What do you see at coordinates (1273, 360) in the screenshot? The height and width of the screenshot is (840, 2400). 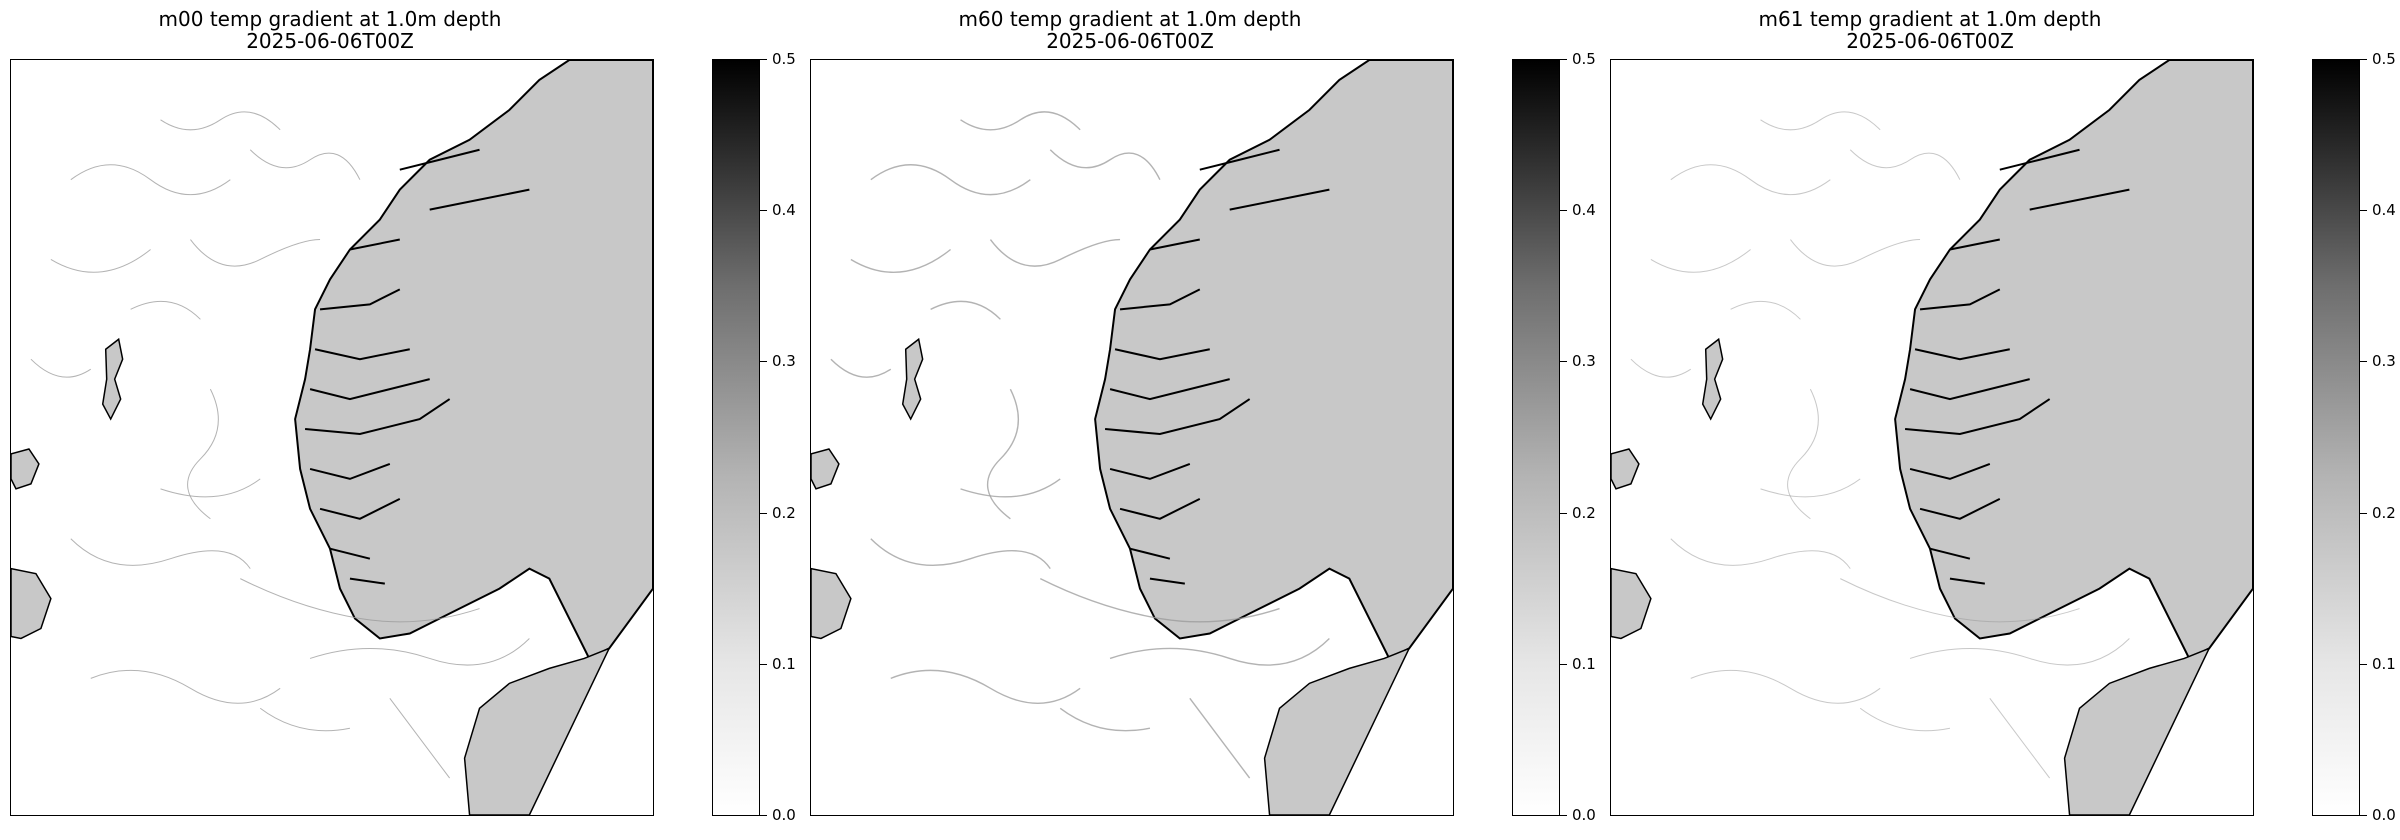 I see `land-norway` at bounding box center [1273, 360].